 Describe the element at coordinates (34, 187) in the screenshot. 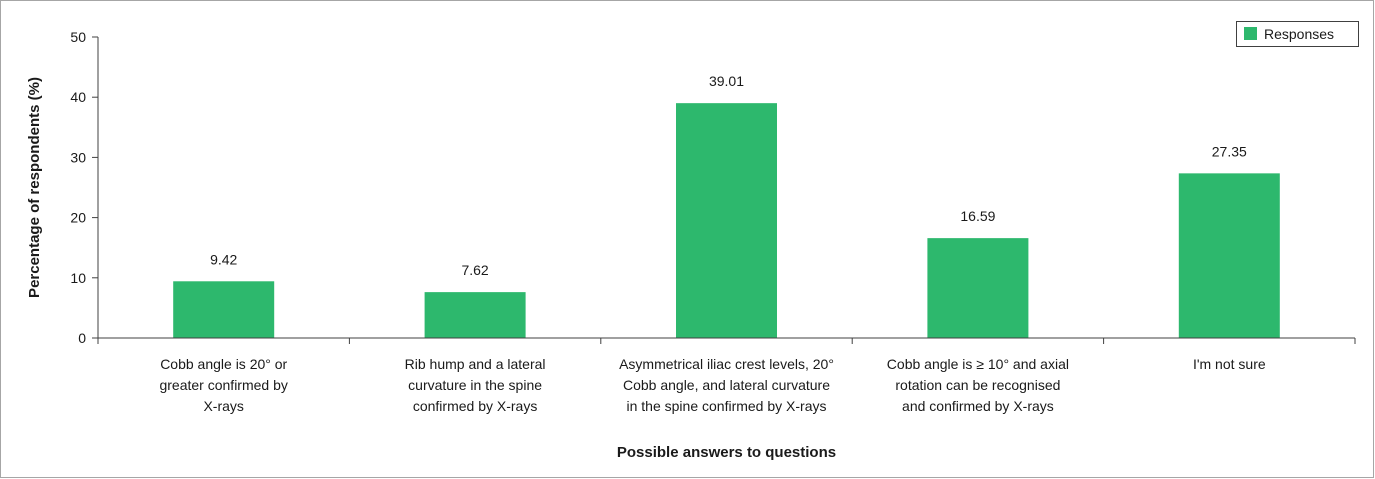

I see `y-axis-title: Percentage of respondents (%)` at that location.